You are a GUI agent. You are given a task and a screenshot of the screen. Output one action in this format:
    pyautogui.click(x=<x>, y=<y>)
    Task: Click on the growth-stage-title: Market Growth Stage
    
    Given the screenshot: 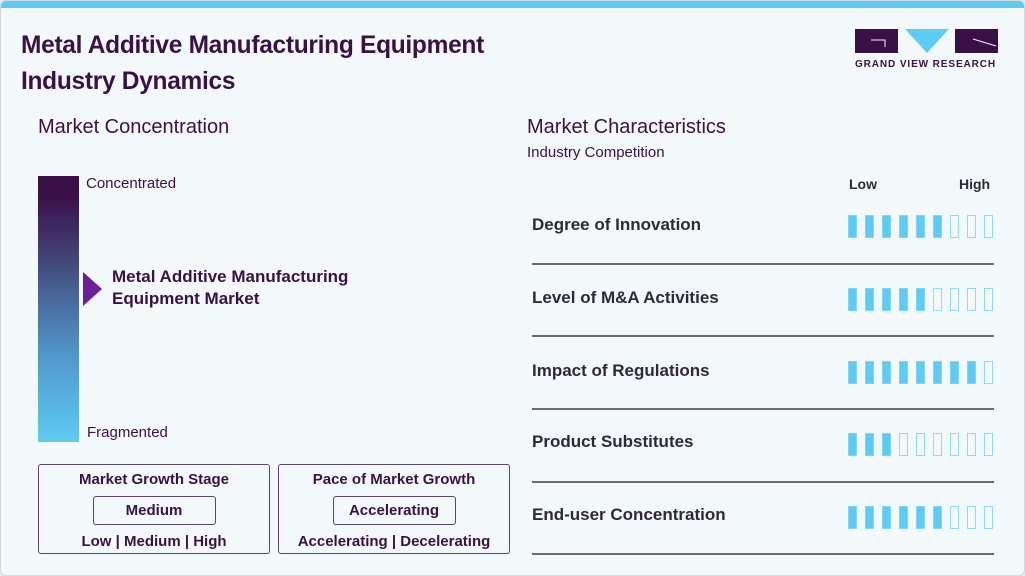 What is the action you would take?
    pyautogui.click(x=154, y=479)
    